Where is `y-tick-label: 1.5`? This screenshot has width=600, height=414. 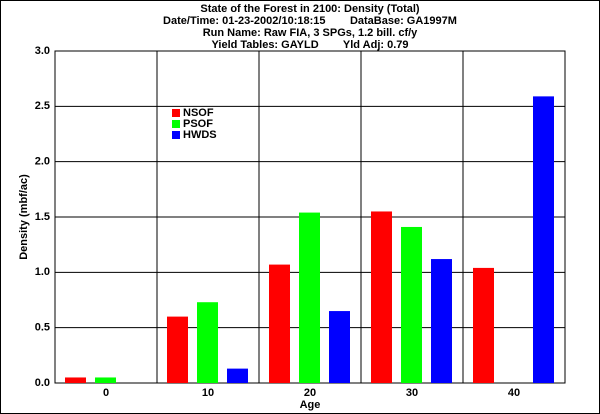
y-tick-label: 1.5 is located at coordinates (42, 217).